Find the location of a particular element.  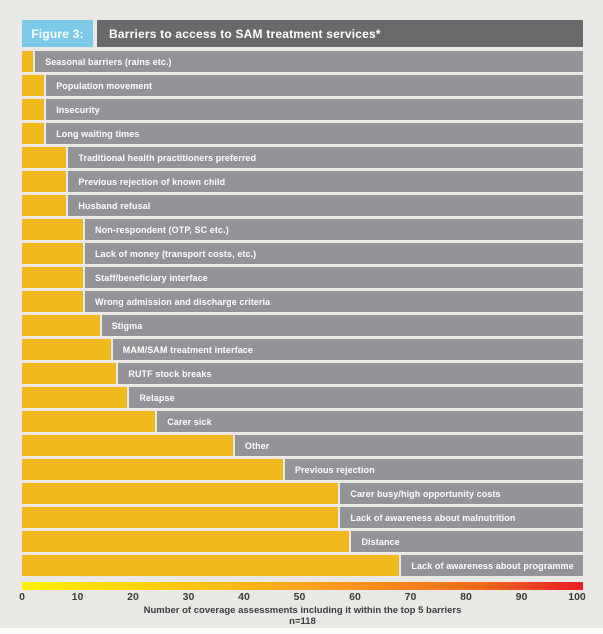

bar-row: Lack of awareness about malnutrition is located at coordinates (302, 517).